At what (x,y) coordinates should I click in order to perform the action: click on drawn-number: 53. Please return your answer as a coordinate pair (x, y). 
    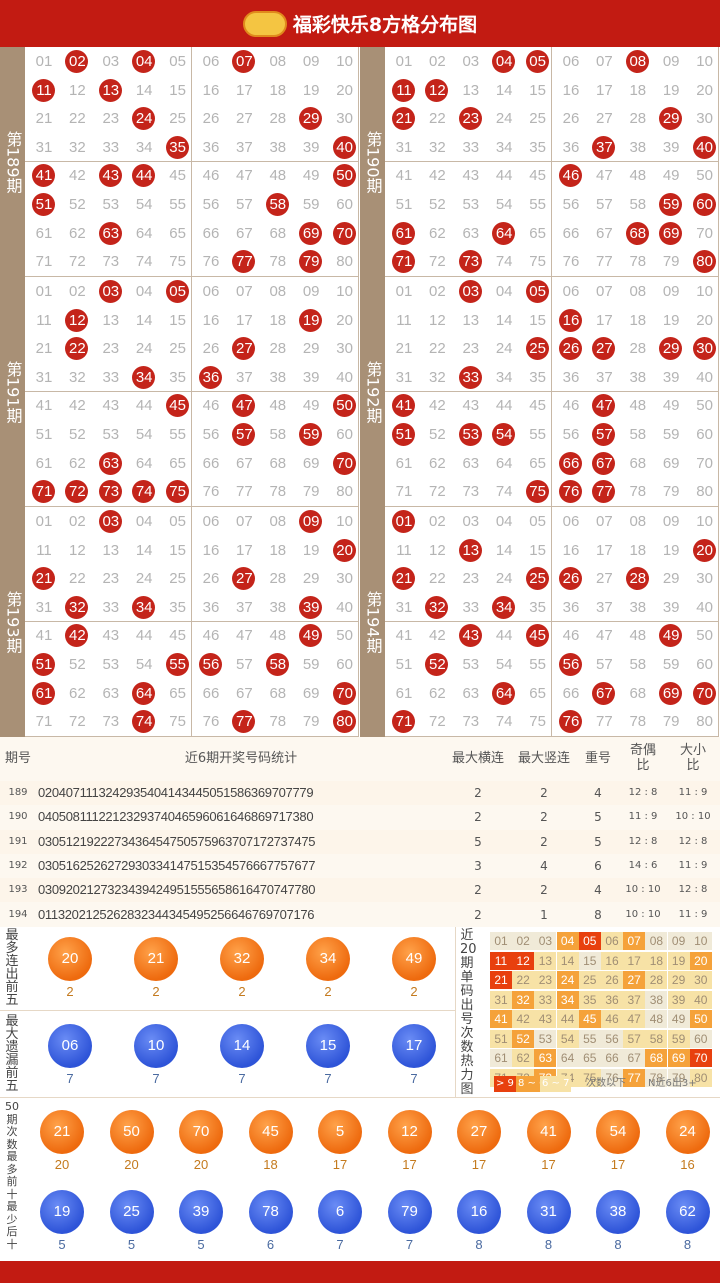
    Looking at the image, I should click on (471, 434).